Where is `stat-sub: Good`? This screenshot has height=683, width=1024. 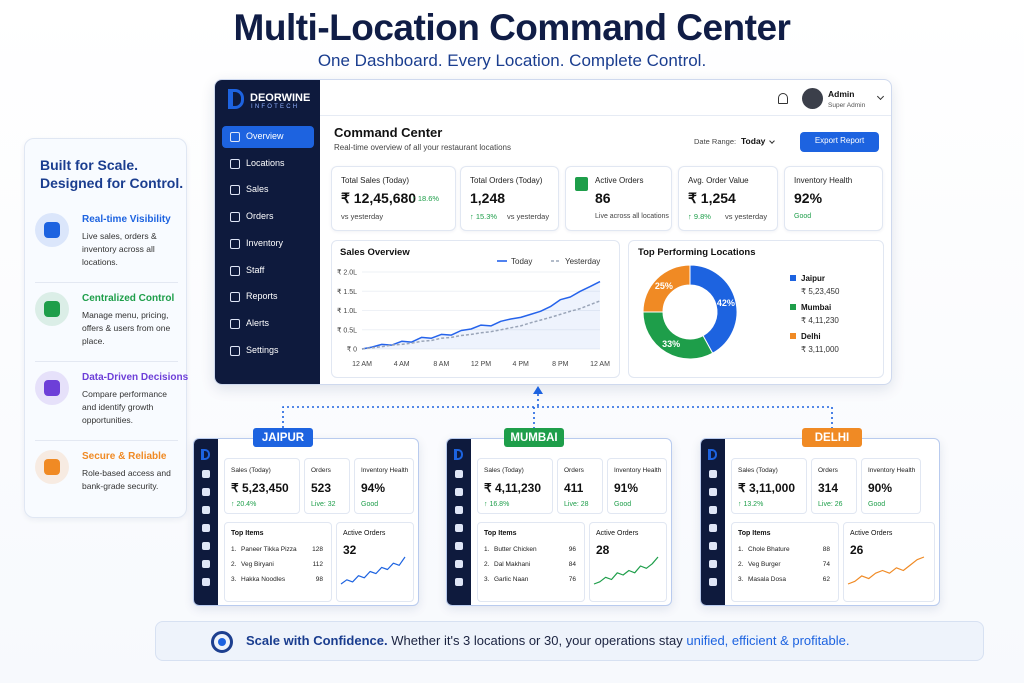
stat-sub: Good is located at coordinates (877, 504).